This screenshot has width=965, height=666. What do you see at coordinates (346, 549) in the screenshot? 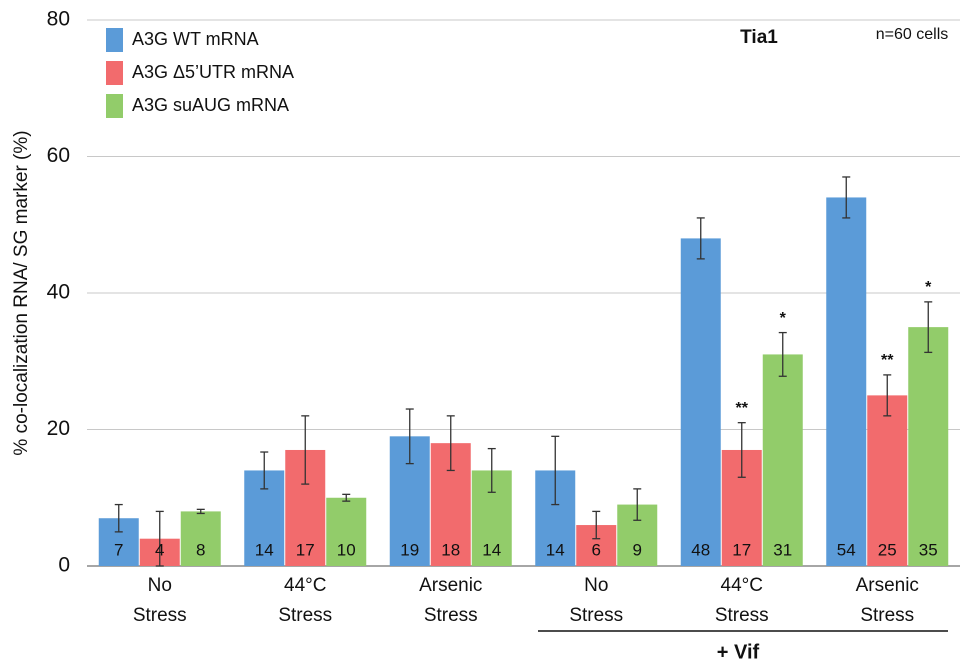
I see `value-label: 10` at bounding box center [346, 549].